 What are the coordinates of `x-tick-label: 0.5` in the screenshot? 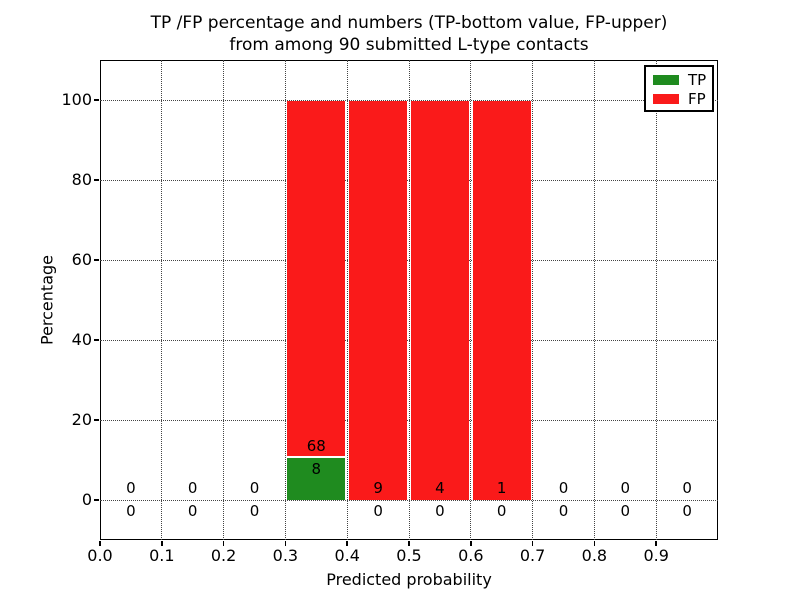 It's located at (409, 555).